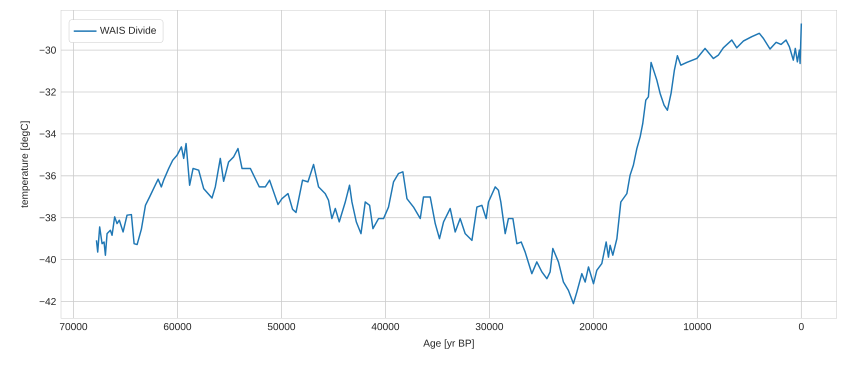  What do you see at coordinates (698, 326) in the screenshot?
I see `x-tick-label: 10000` at bounding box center [698, 326].